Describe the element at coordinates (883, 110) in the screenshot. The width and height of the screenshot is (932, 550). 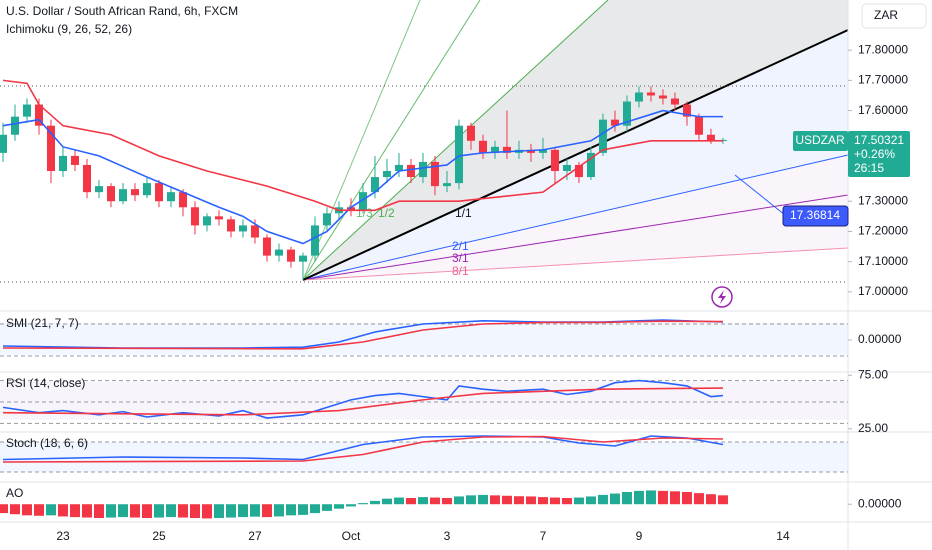
I see `y-tick-label: 17.60000` at that location.